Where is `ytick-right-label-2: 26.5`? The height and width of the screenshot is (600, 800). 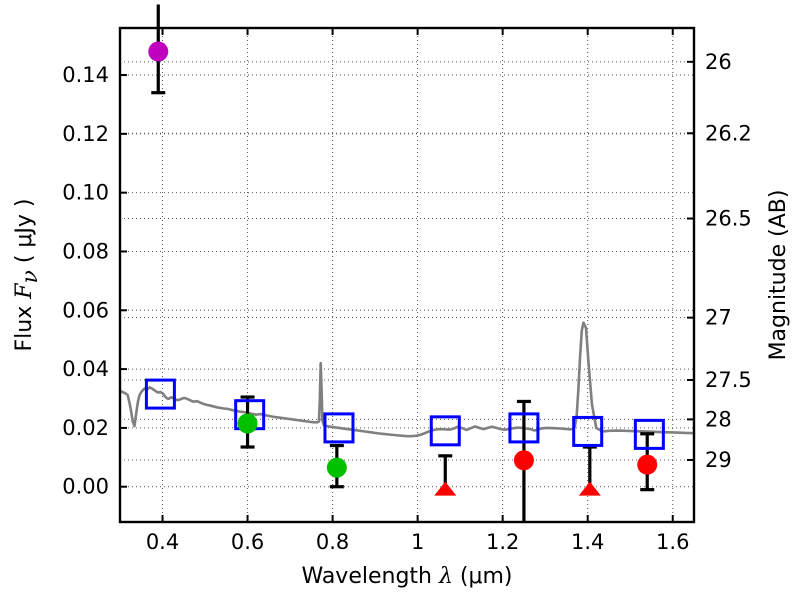 ytick-right-label-2: 26.5 is located at coordinates (728, 219).